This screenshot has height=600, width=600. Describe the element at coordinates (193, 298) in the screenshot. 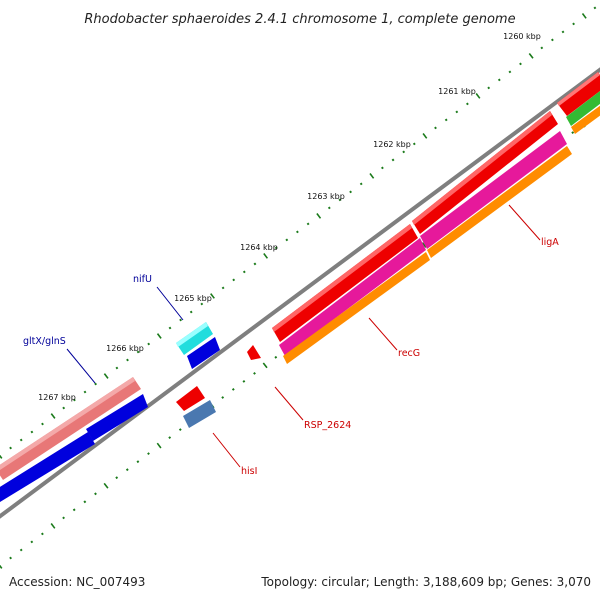

I see `kbp-label-1265: 1265 kbp` at that location.